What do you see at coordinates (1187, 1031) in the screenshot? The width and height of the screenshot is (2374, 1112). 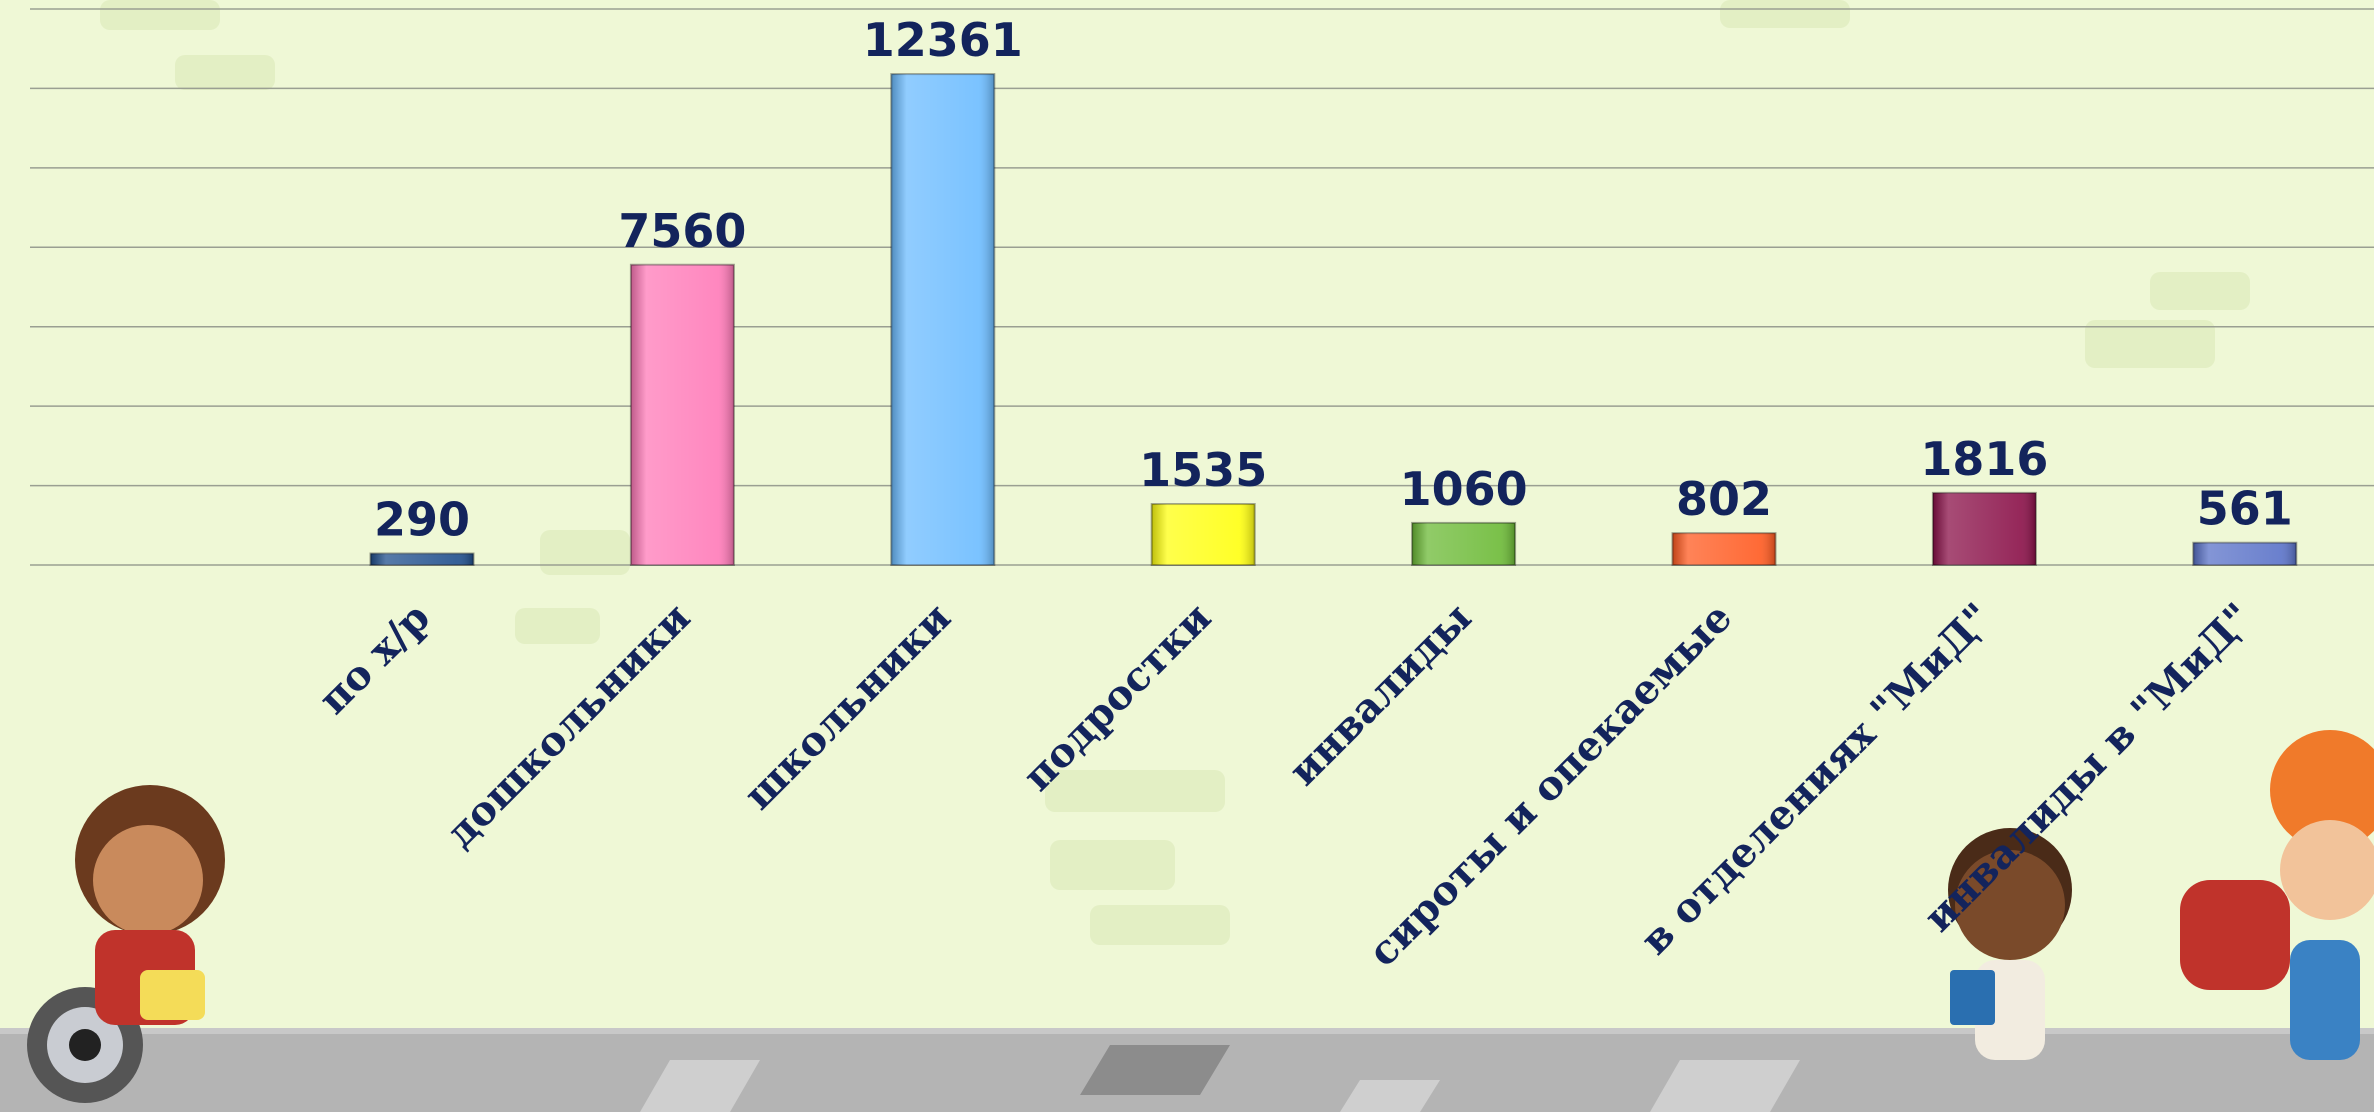 I see `floor-edge` at bounding box center [1187, 1031].